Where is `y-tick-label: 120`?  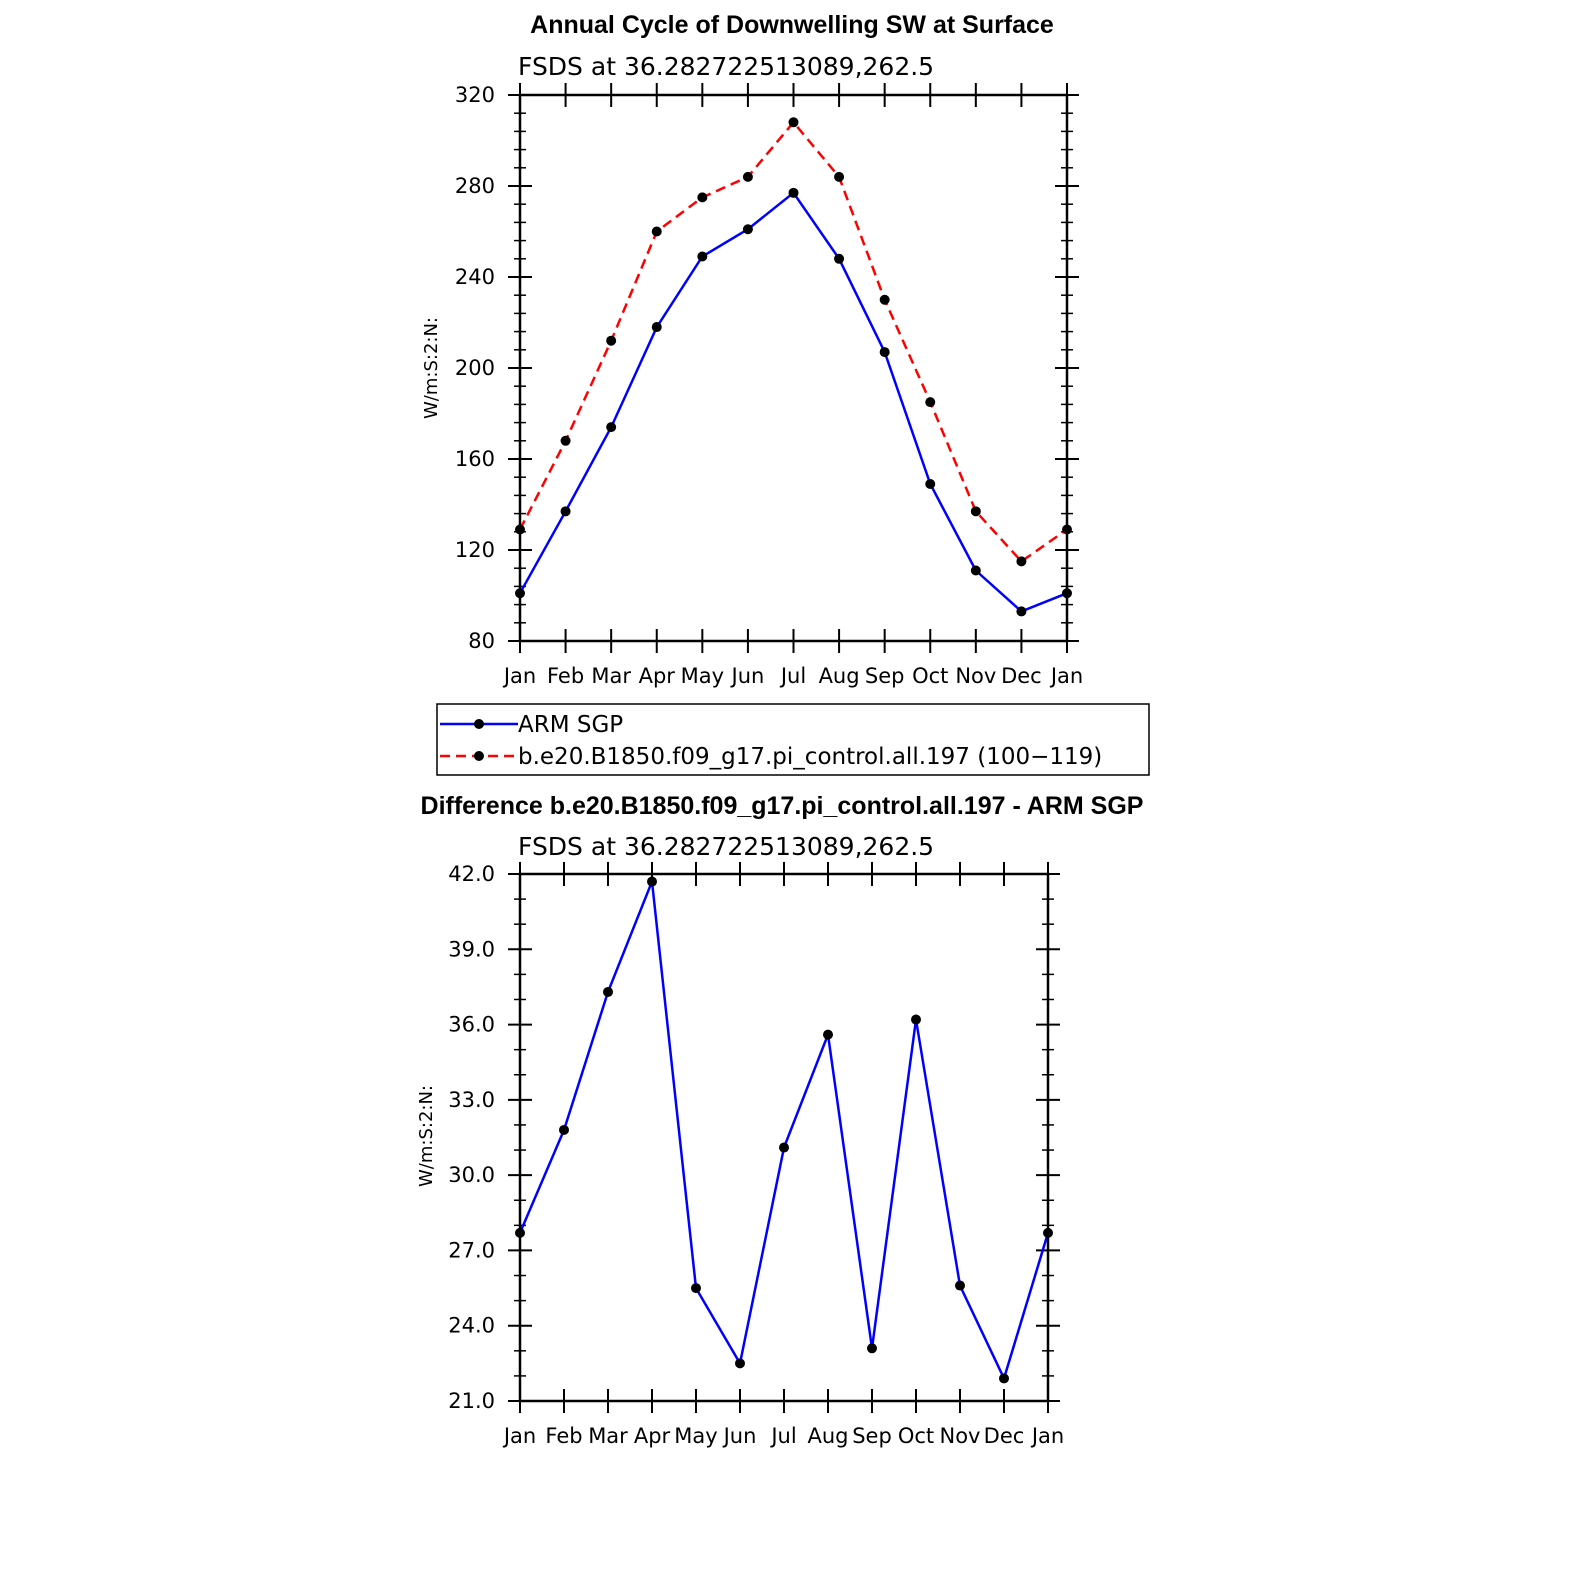
y-tick-label: 120 is located at coordinates (475, 550).